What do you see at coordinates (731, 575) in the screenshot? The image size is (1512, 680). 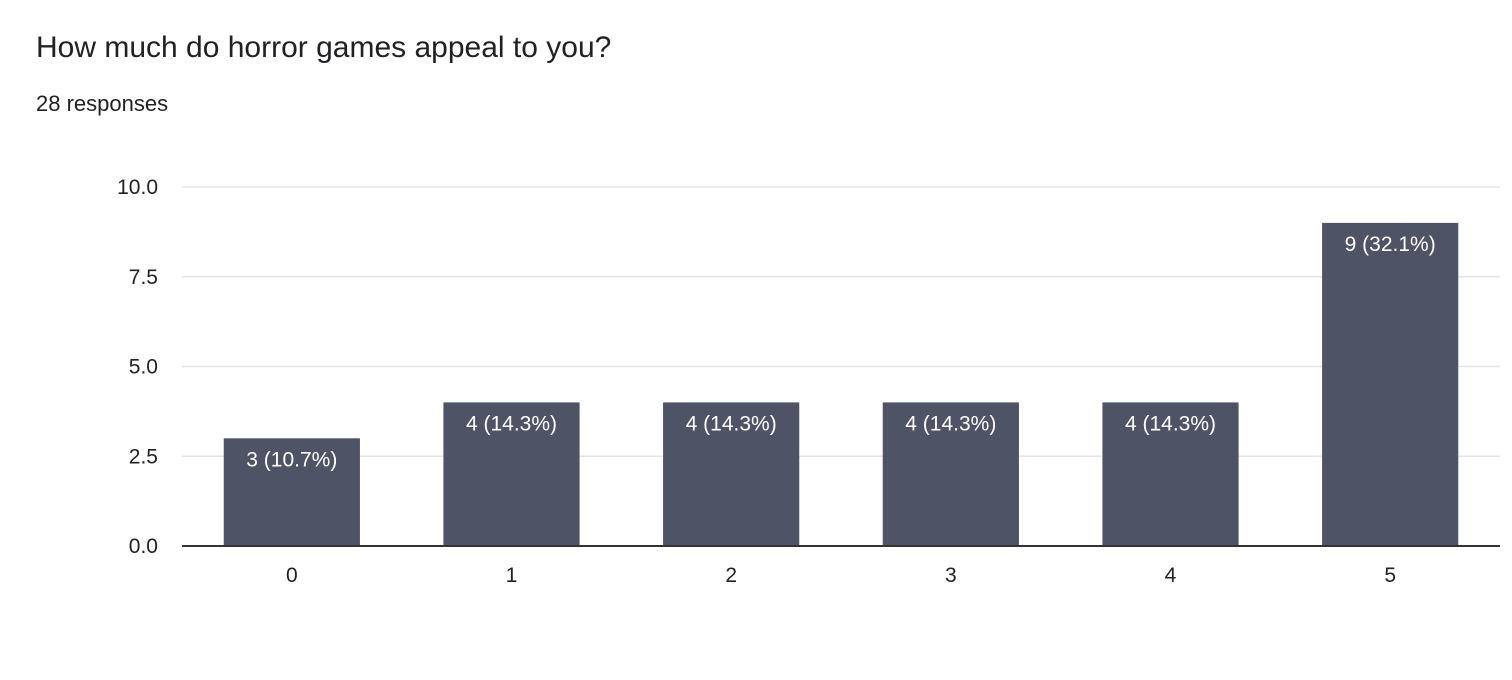 I see `x-tick-label: 2` at bounding box center [731, 575].